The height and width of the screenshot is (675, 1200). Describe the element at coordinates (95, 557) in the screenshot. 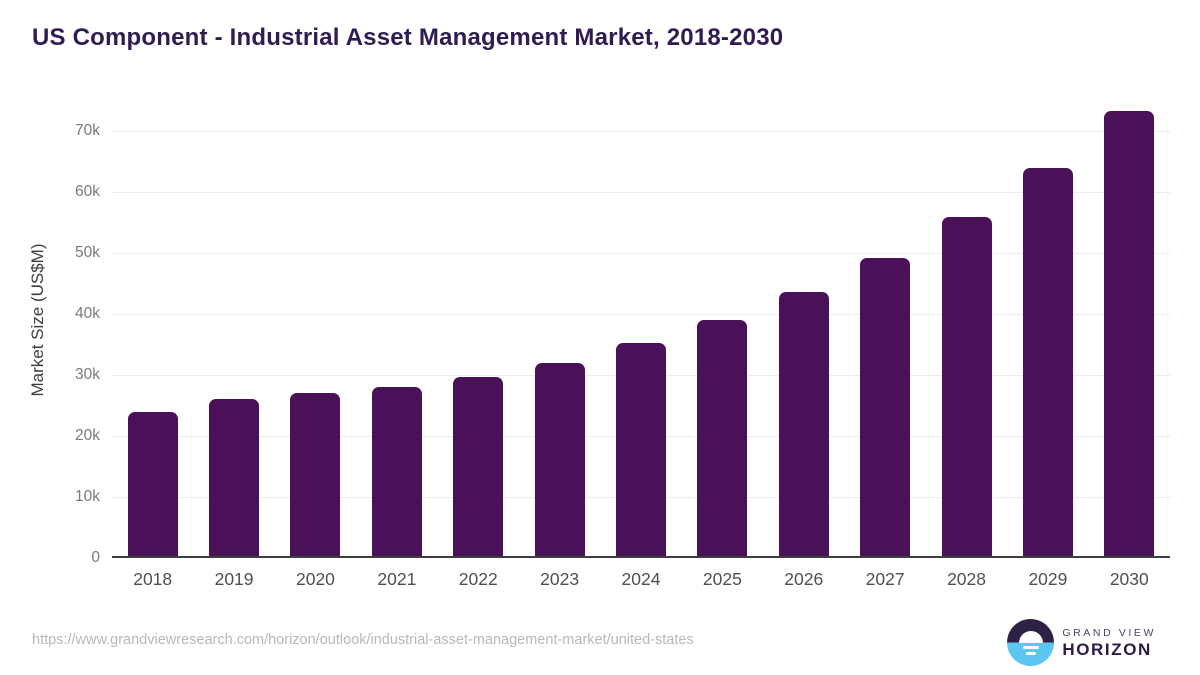

I see `y-axis-tick-label: 0` at that location.